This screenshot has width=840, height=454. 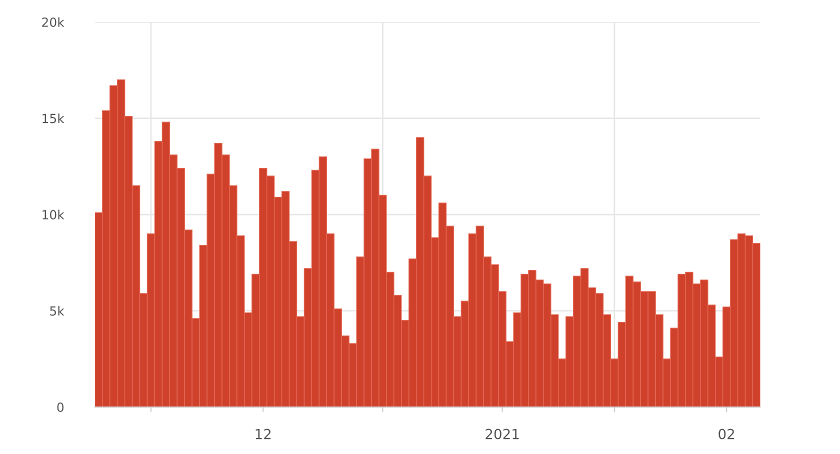 What do you see at coordinates (502, 434) in the screenshot?
I see `x-tick-label: 2021` at bounding box center [502, 434].